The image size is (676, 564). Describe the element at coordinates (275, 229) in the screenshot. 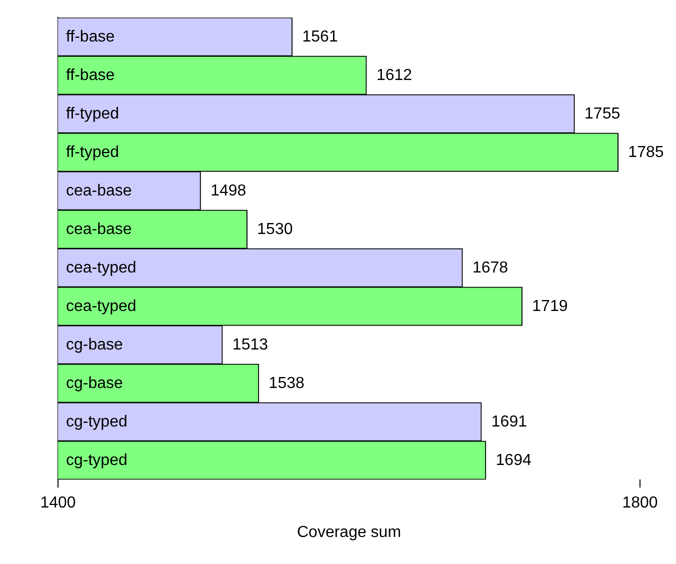

I see `data-label: 1530` at that location.